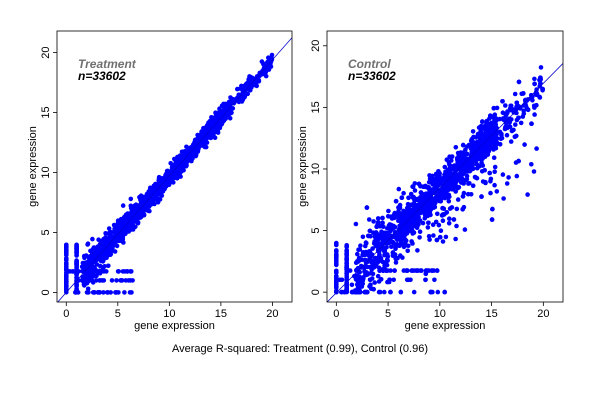 The height and width of the screenshot is (400, 600). What do you see at coordinates (174, 326) in the screenshot?
I see `x-axis-label: gene expression` at bounding box center [174, 326].